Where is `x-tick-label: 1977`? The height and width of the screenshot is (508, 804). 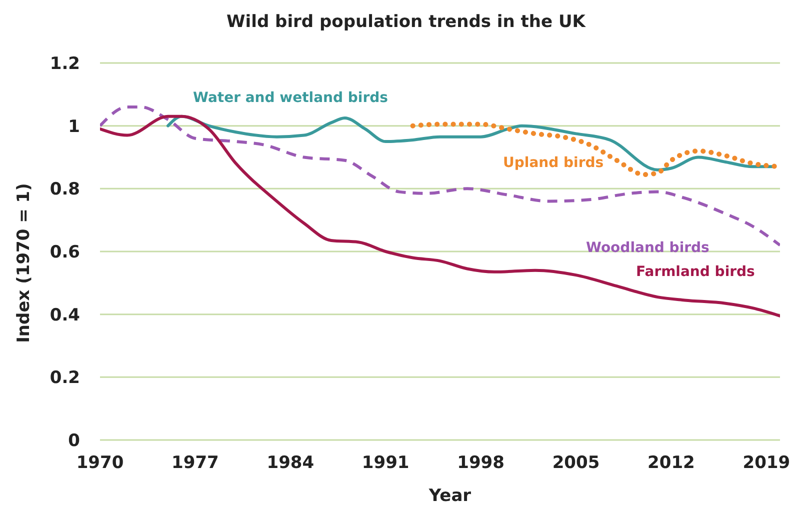
x-tick-label: 1977 is located at coordinates (195, 463).